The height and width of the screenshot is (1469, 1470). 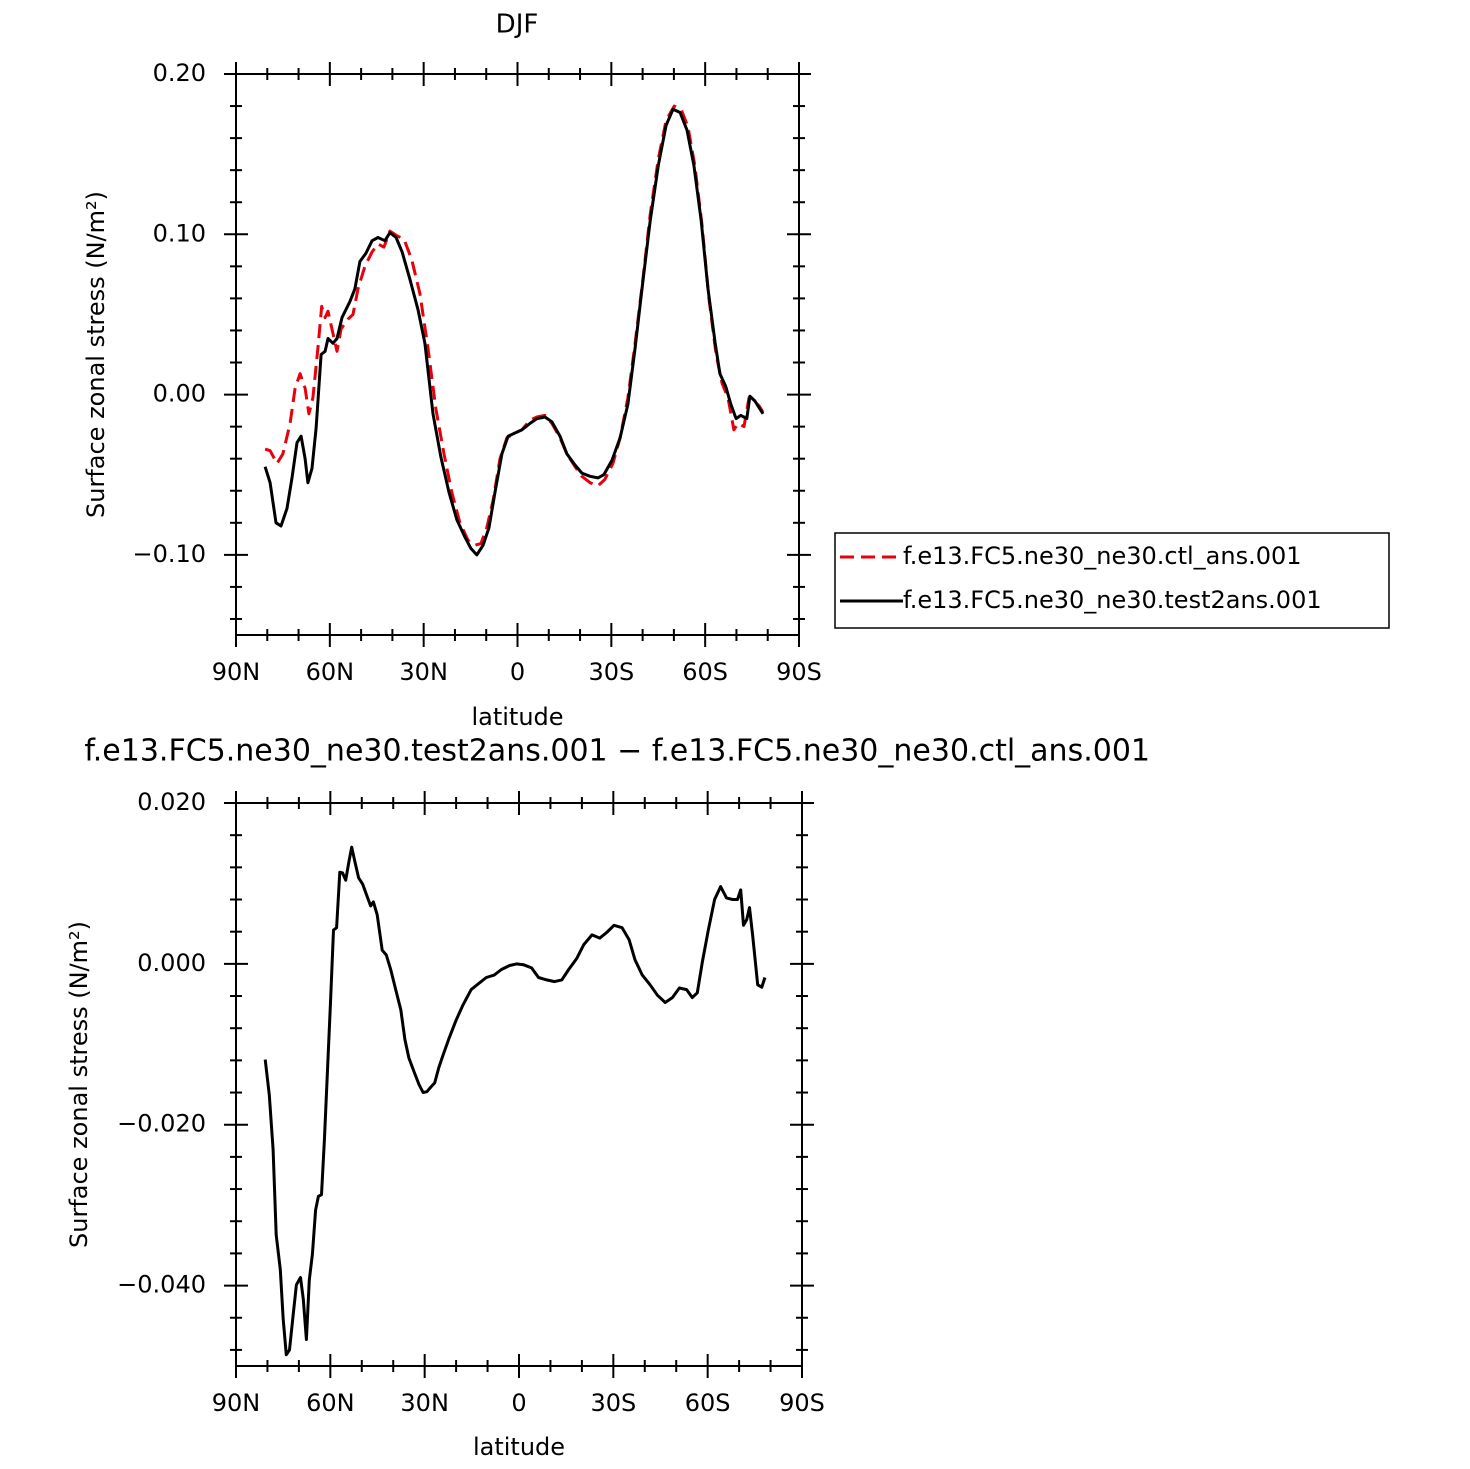 I want to click on plot-frame, so click(x=519, y=1084).